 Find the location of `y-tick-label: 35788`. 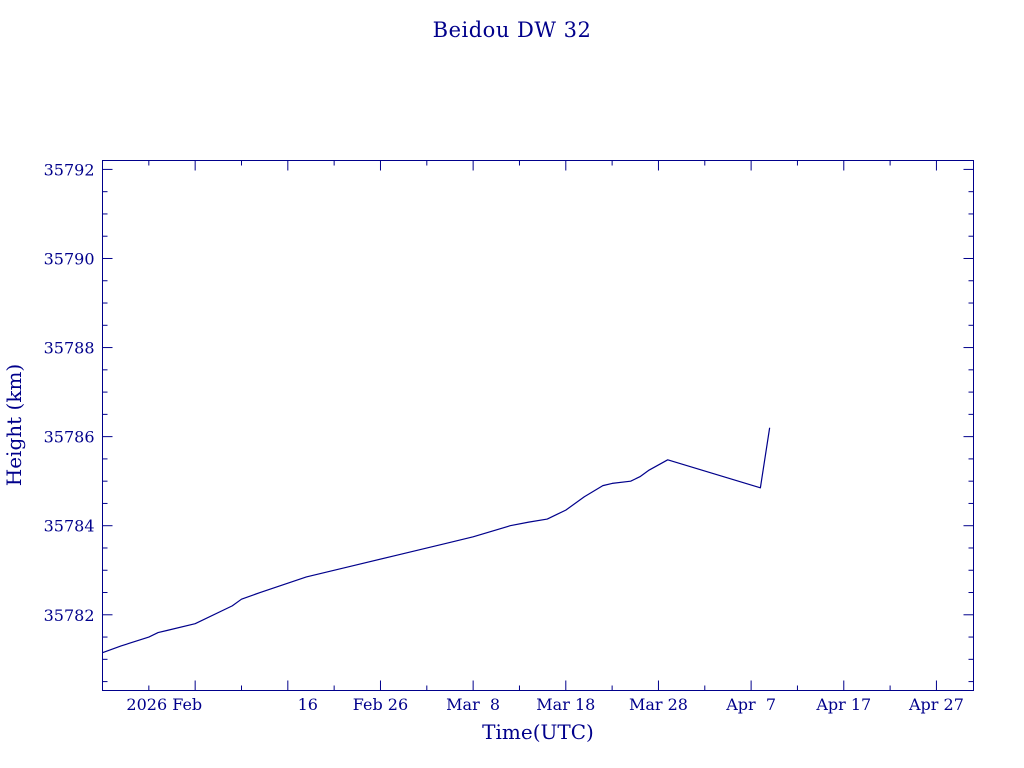

y-tick-label: 35788 is located at coordinates (69, 348).